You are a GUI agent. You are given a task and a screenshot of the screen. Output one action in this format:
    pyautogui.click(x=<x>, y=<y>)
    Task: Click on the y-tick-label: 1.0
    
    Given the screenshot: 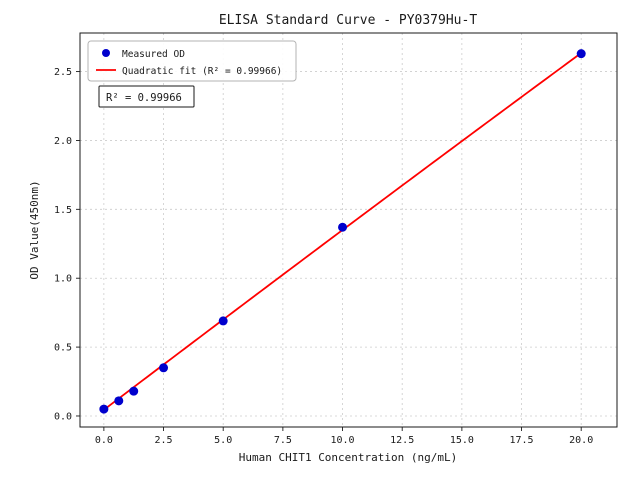 What is the action you would take?
    pyautogui.click(x=63, y=279)
    